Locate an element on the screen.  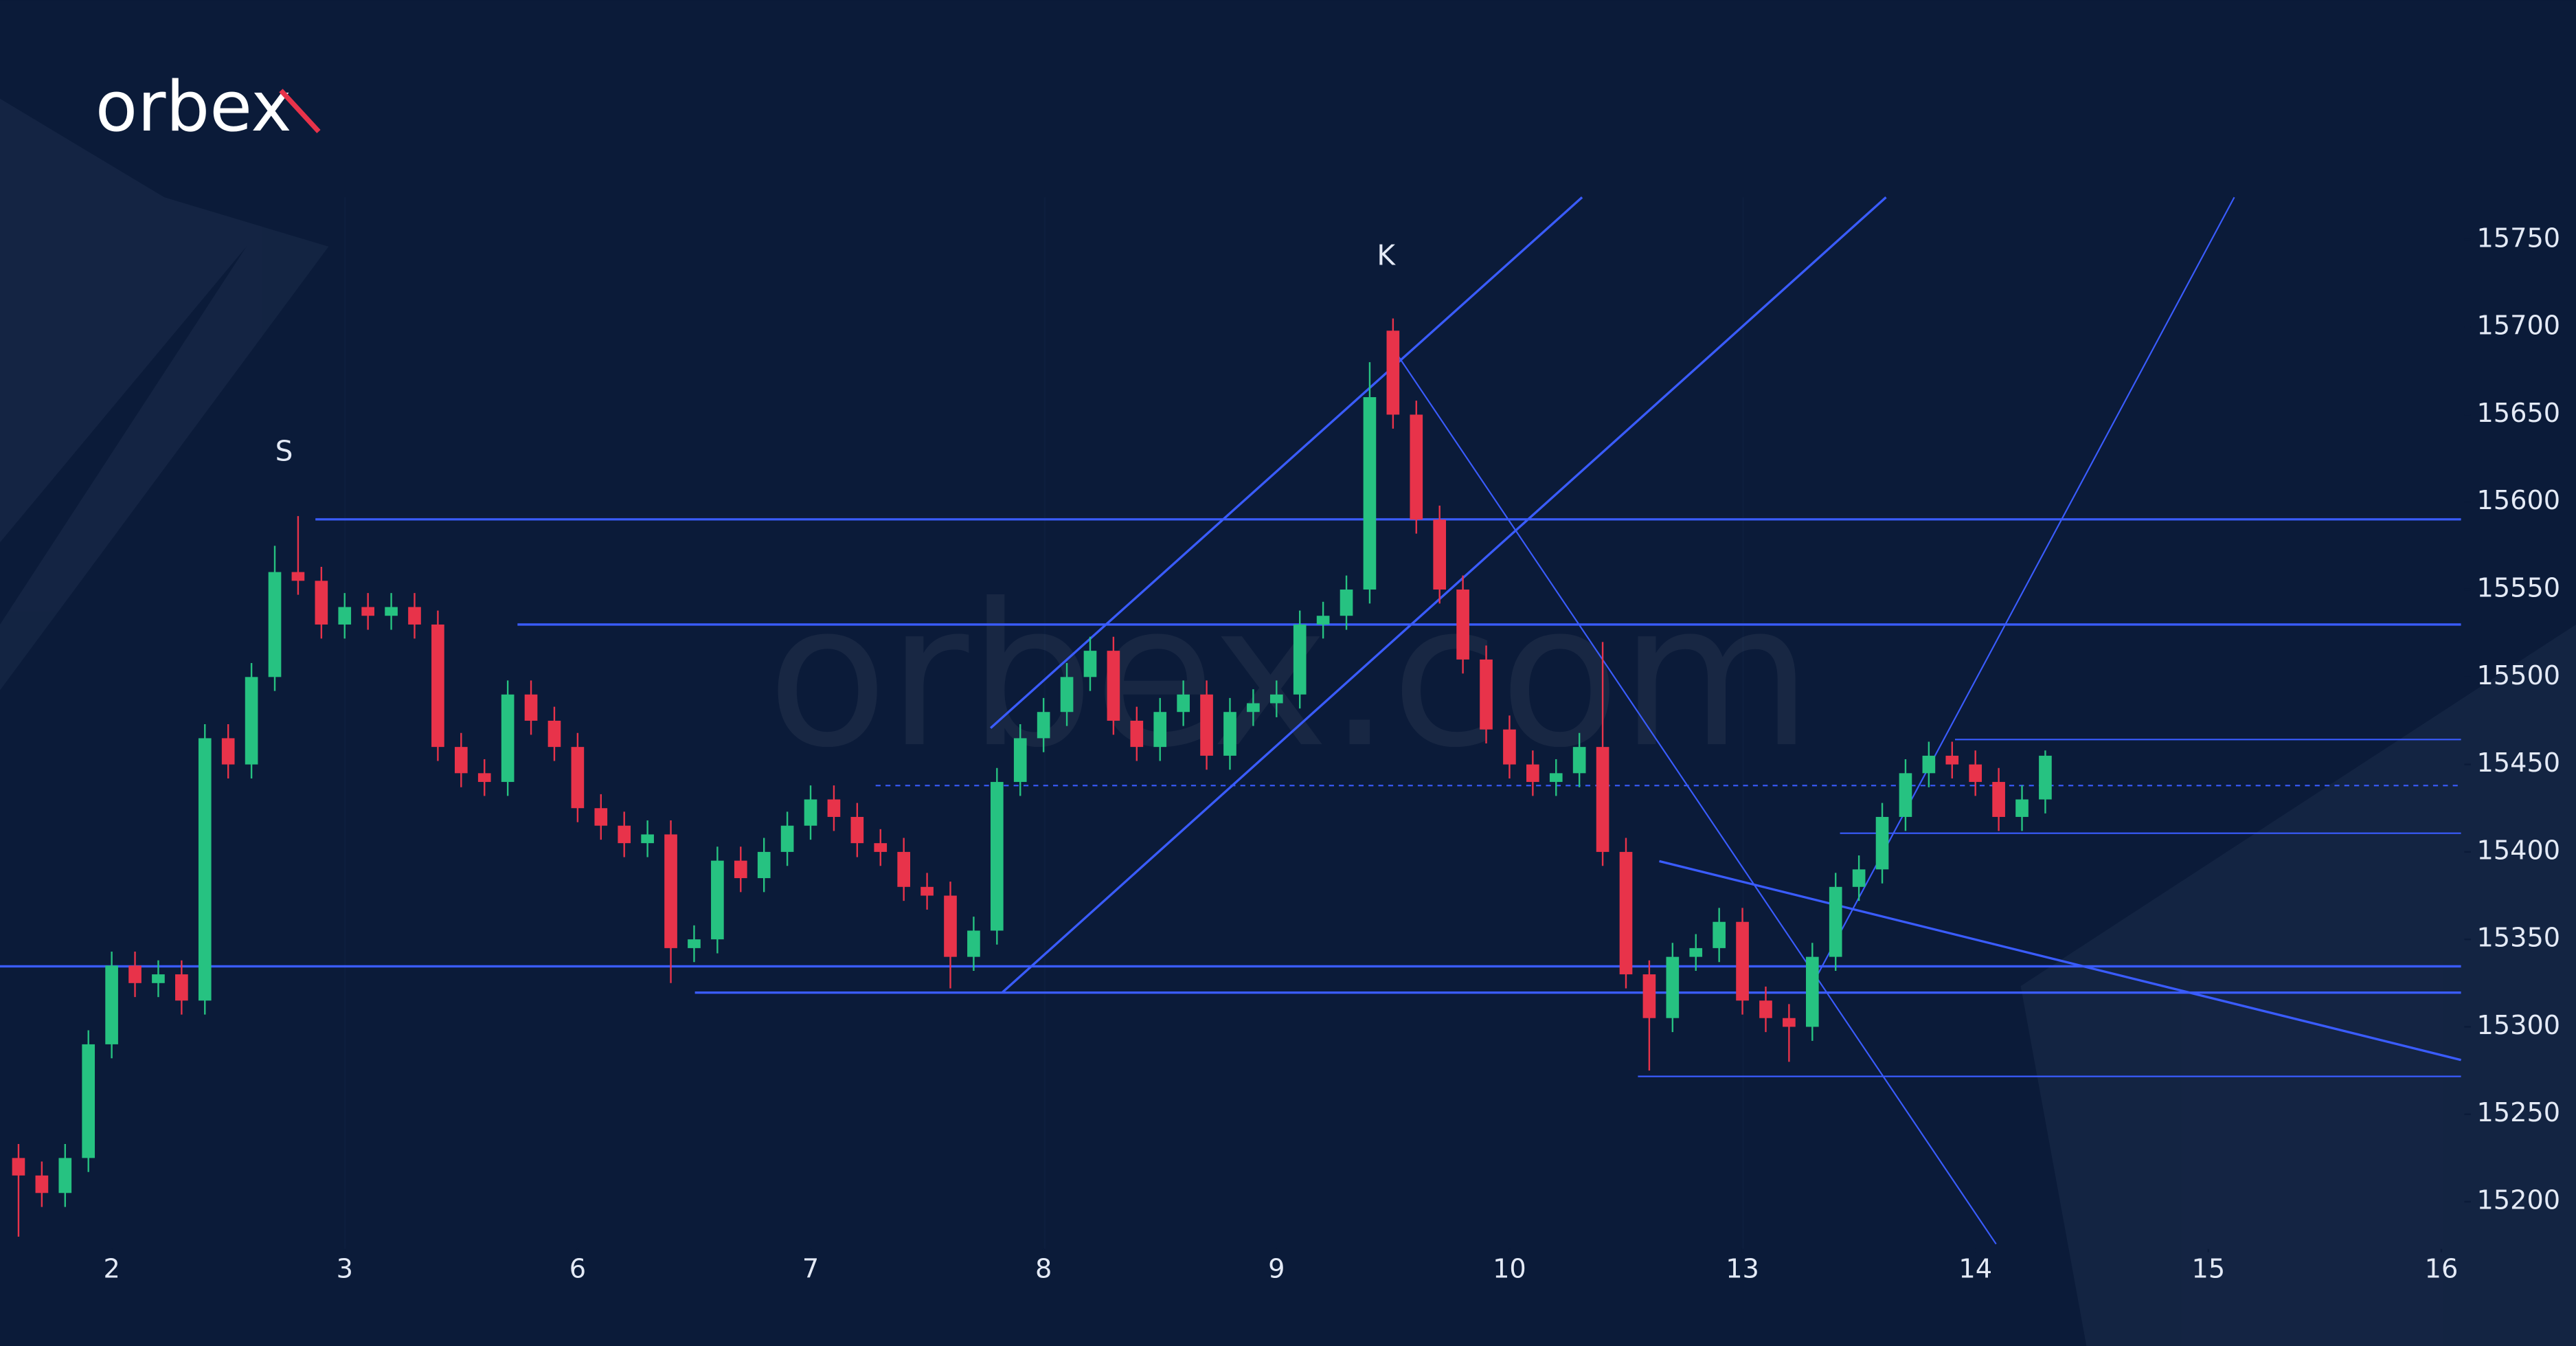
trend-line is located at coordinates (2060, 961).